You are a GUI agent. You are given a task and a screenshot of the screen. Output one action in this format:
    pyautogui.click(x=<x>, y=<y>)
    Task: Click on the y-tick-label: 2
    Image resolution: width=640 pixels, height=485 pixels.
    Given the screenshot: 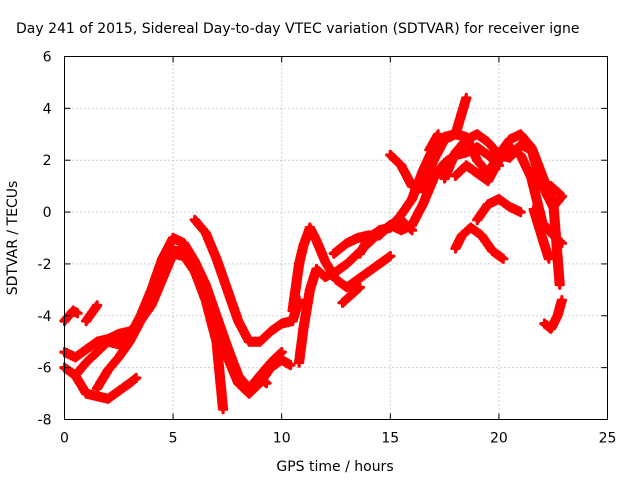 What is the action you would take?
    pyautogui.click(x=47, y=161)
    